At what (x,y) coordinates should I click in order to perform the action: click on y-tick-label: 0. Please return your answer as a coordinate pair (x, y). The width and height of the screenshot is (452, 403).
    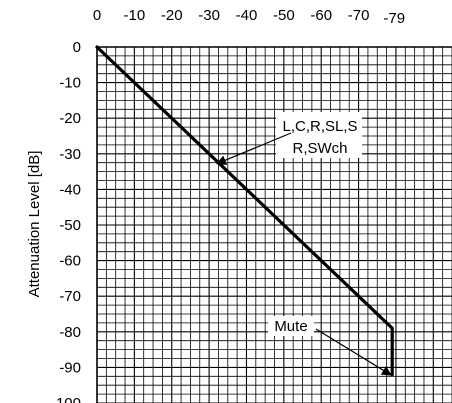
    Looking at the image, I should click on (77, 47).